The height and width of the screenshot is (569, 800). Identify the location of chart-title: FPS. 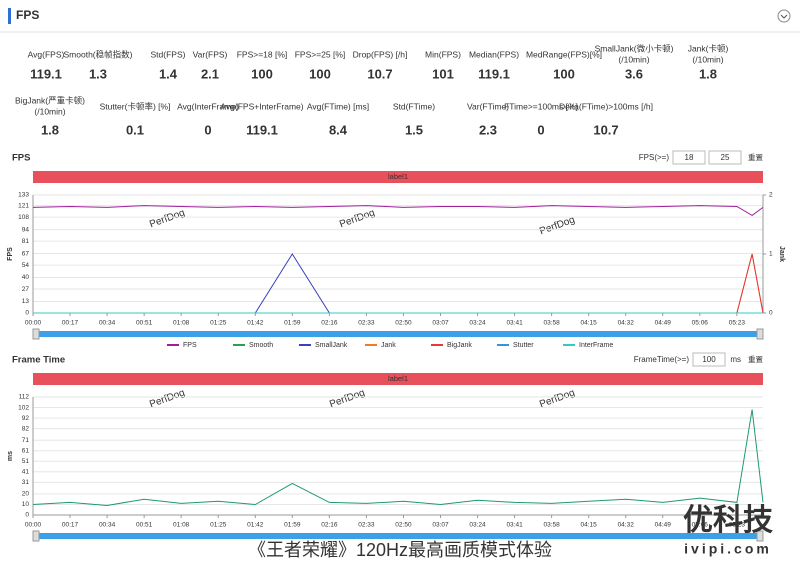
(21, 158).